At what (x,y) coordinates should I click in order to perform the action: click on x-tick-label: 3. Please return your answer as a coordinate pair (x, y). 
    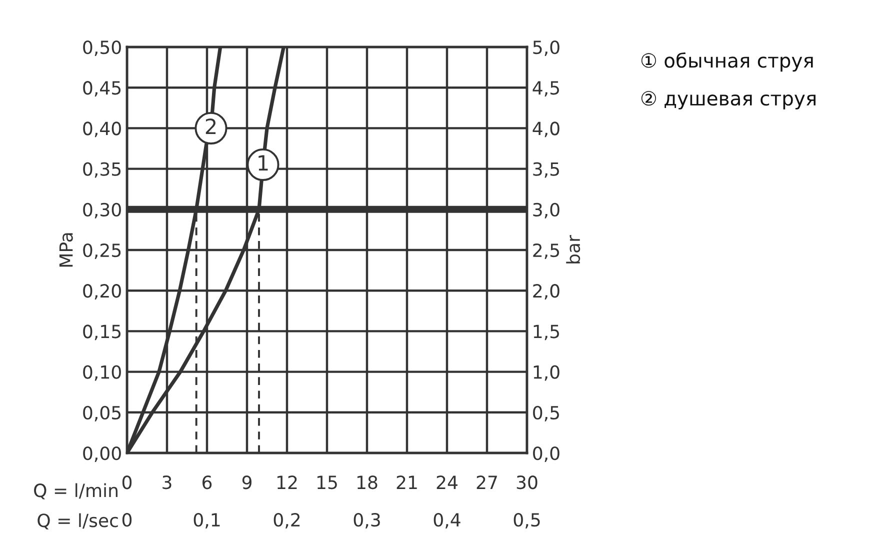
    Looking at the image, I should click on (167, 483).